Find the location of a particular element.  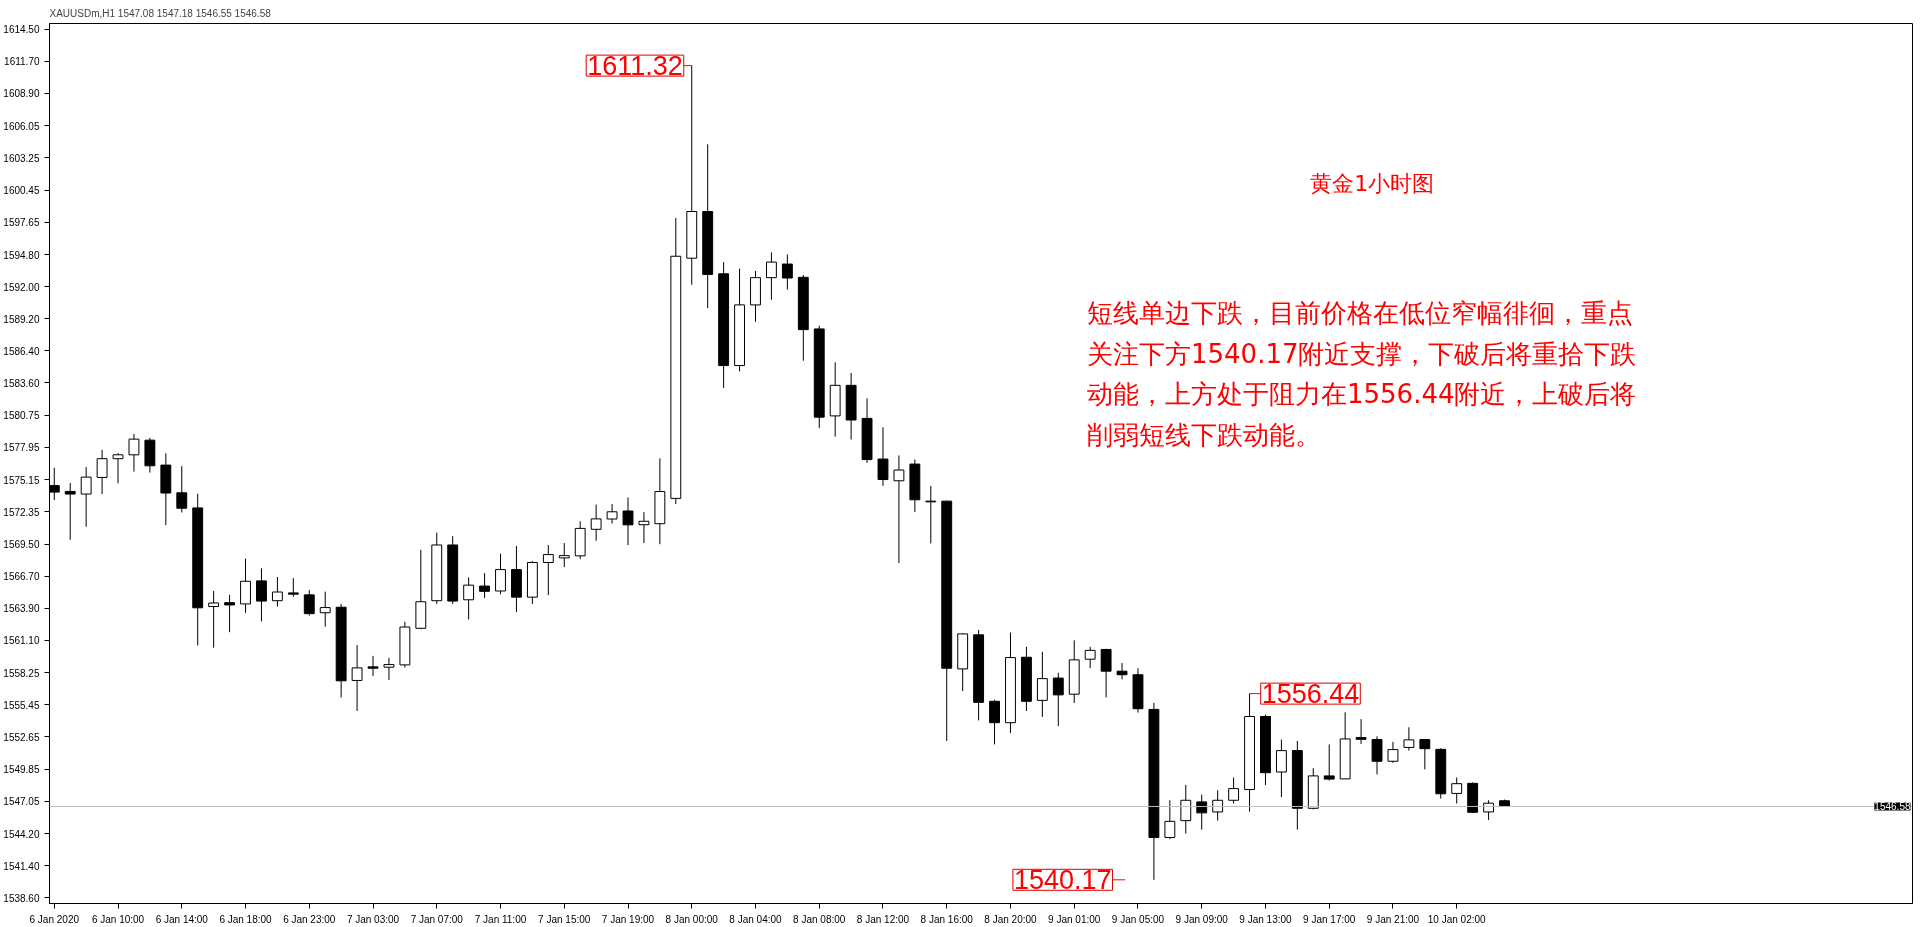

x-tick-label: 9 Jan 09:00 is located at coordinates (1202, 919).